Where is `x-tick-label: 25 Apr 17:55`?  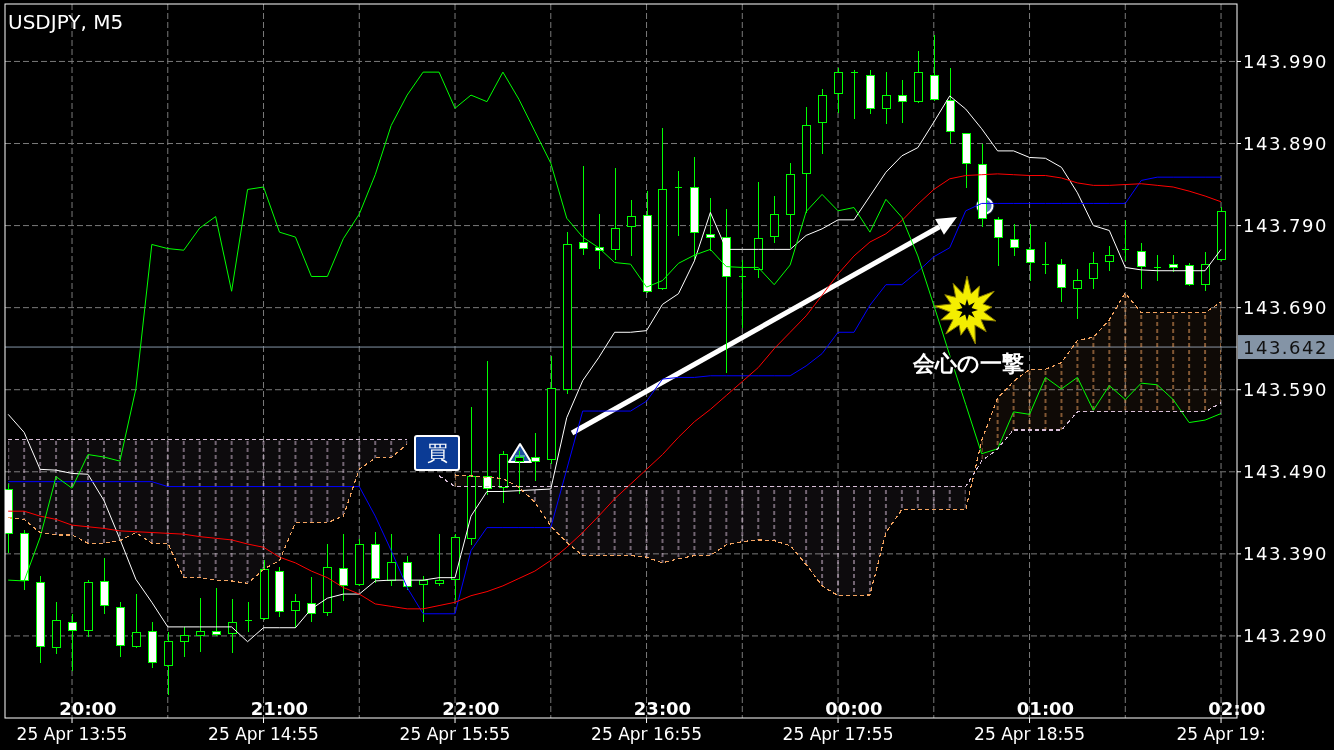 x-tick-label: 25 Apr 17:55 is located at coordinates (838, 734).